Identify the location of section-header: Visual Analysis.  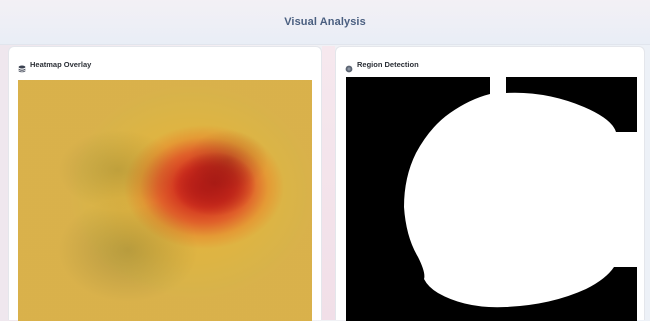
(325, 22).